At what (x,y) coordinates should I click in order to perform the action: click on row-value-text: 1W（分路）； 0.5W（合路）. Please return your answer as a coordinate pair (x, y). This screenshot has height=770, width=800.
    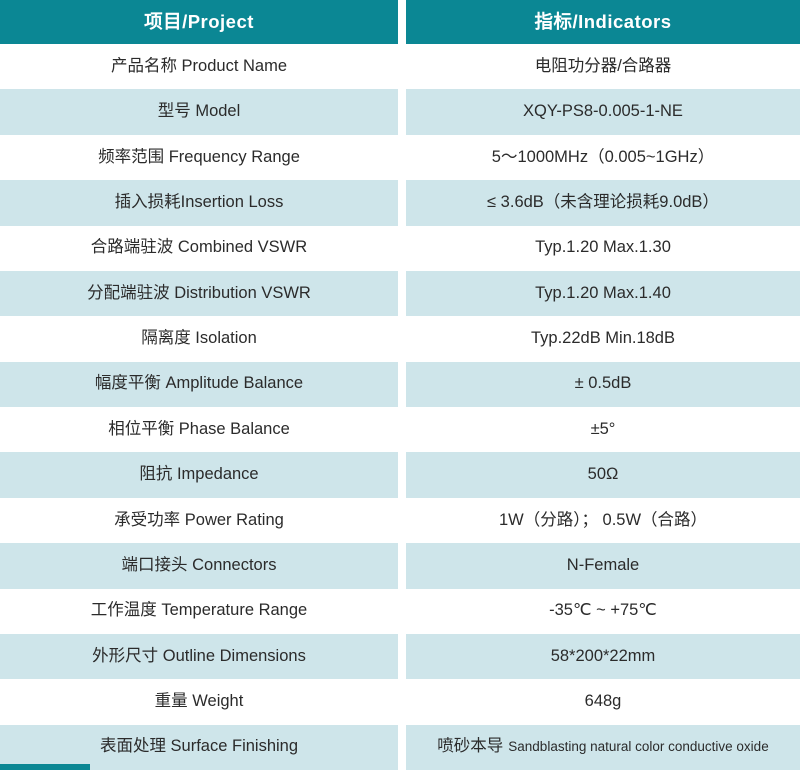
    Looking at the image, I should click on (603, 519).